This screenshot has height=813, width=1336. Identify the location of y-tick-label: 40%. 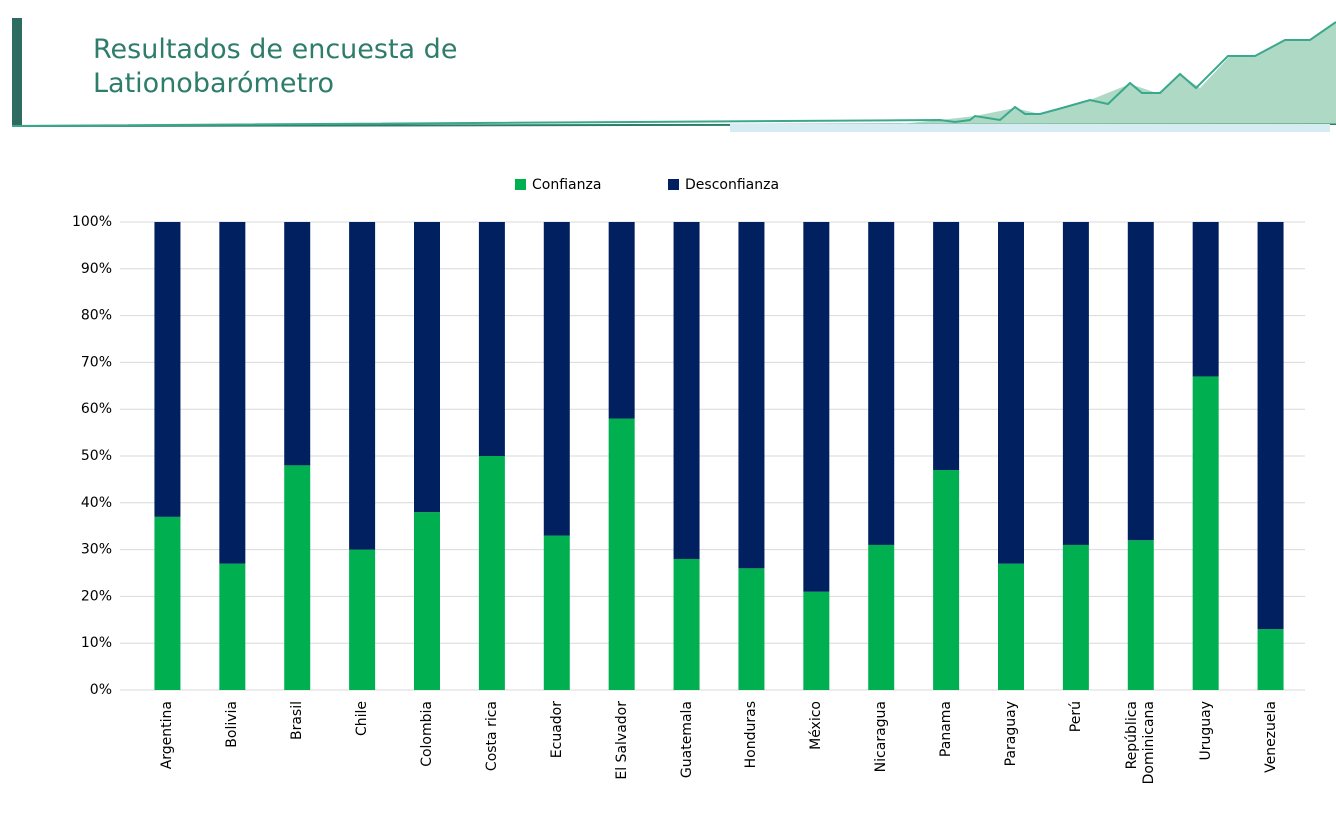
(96, 503).